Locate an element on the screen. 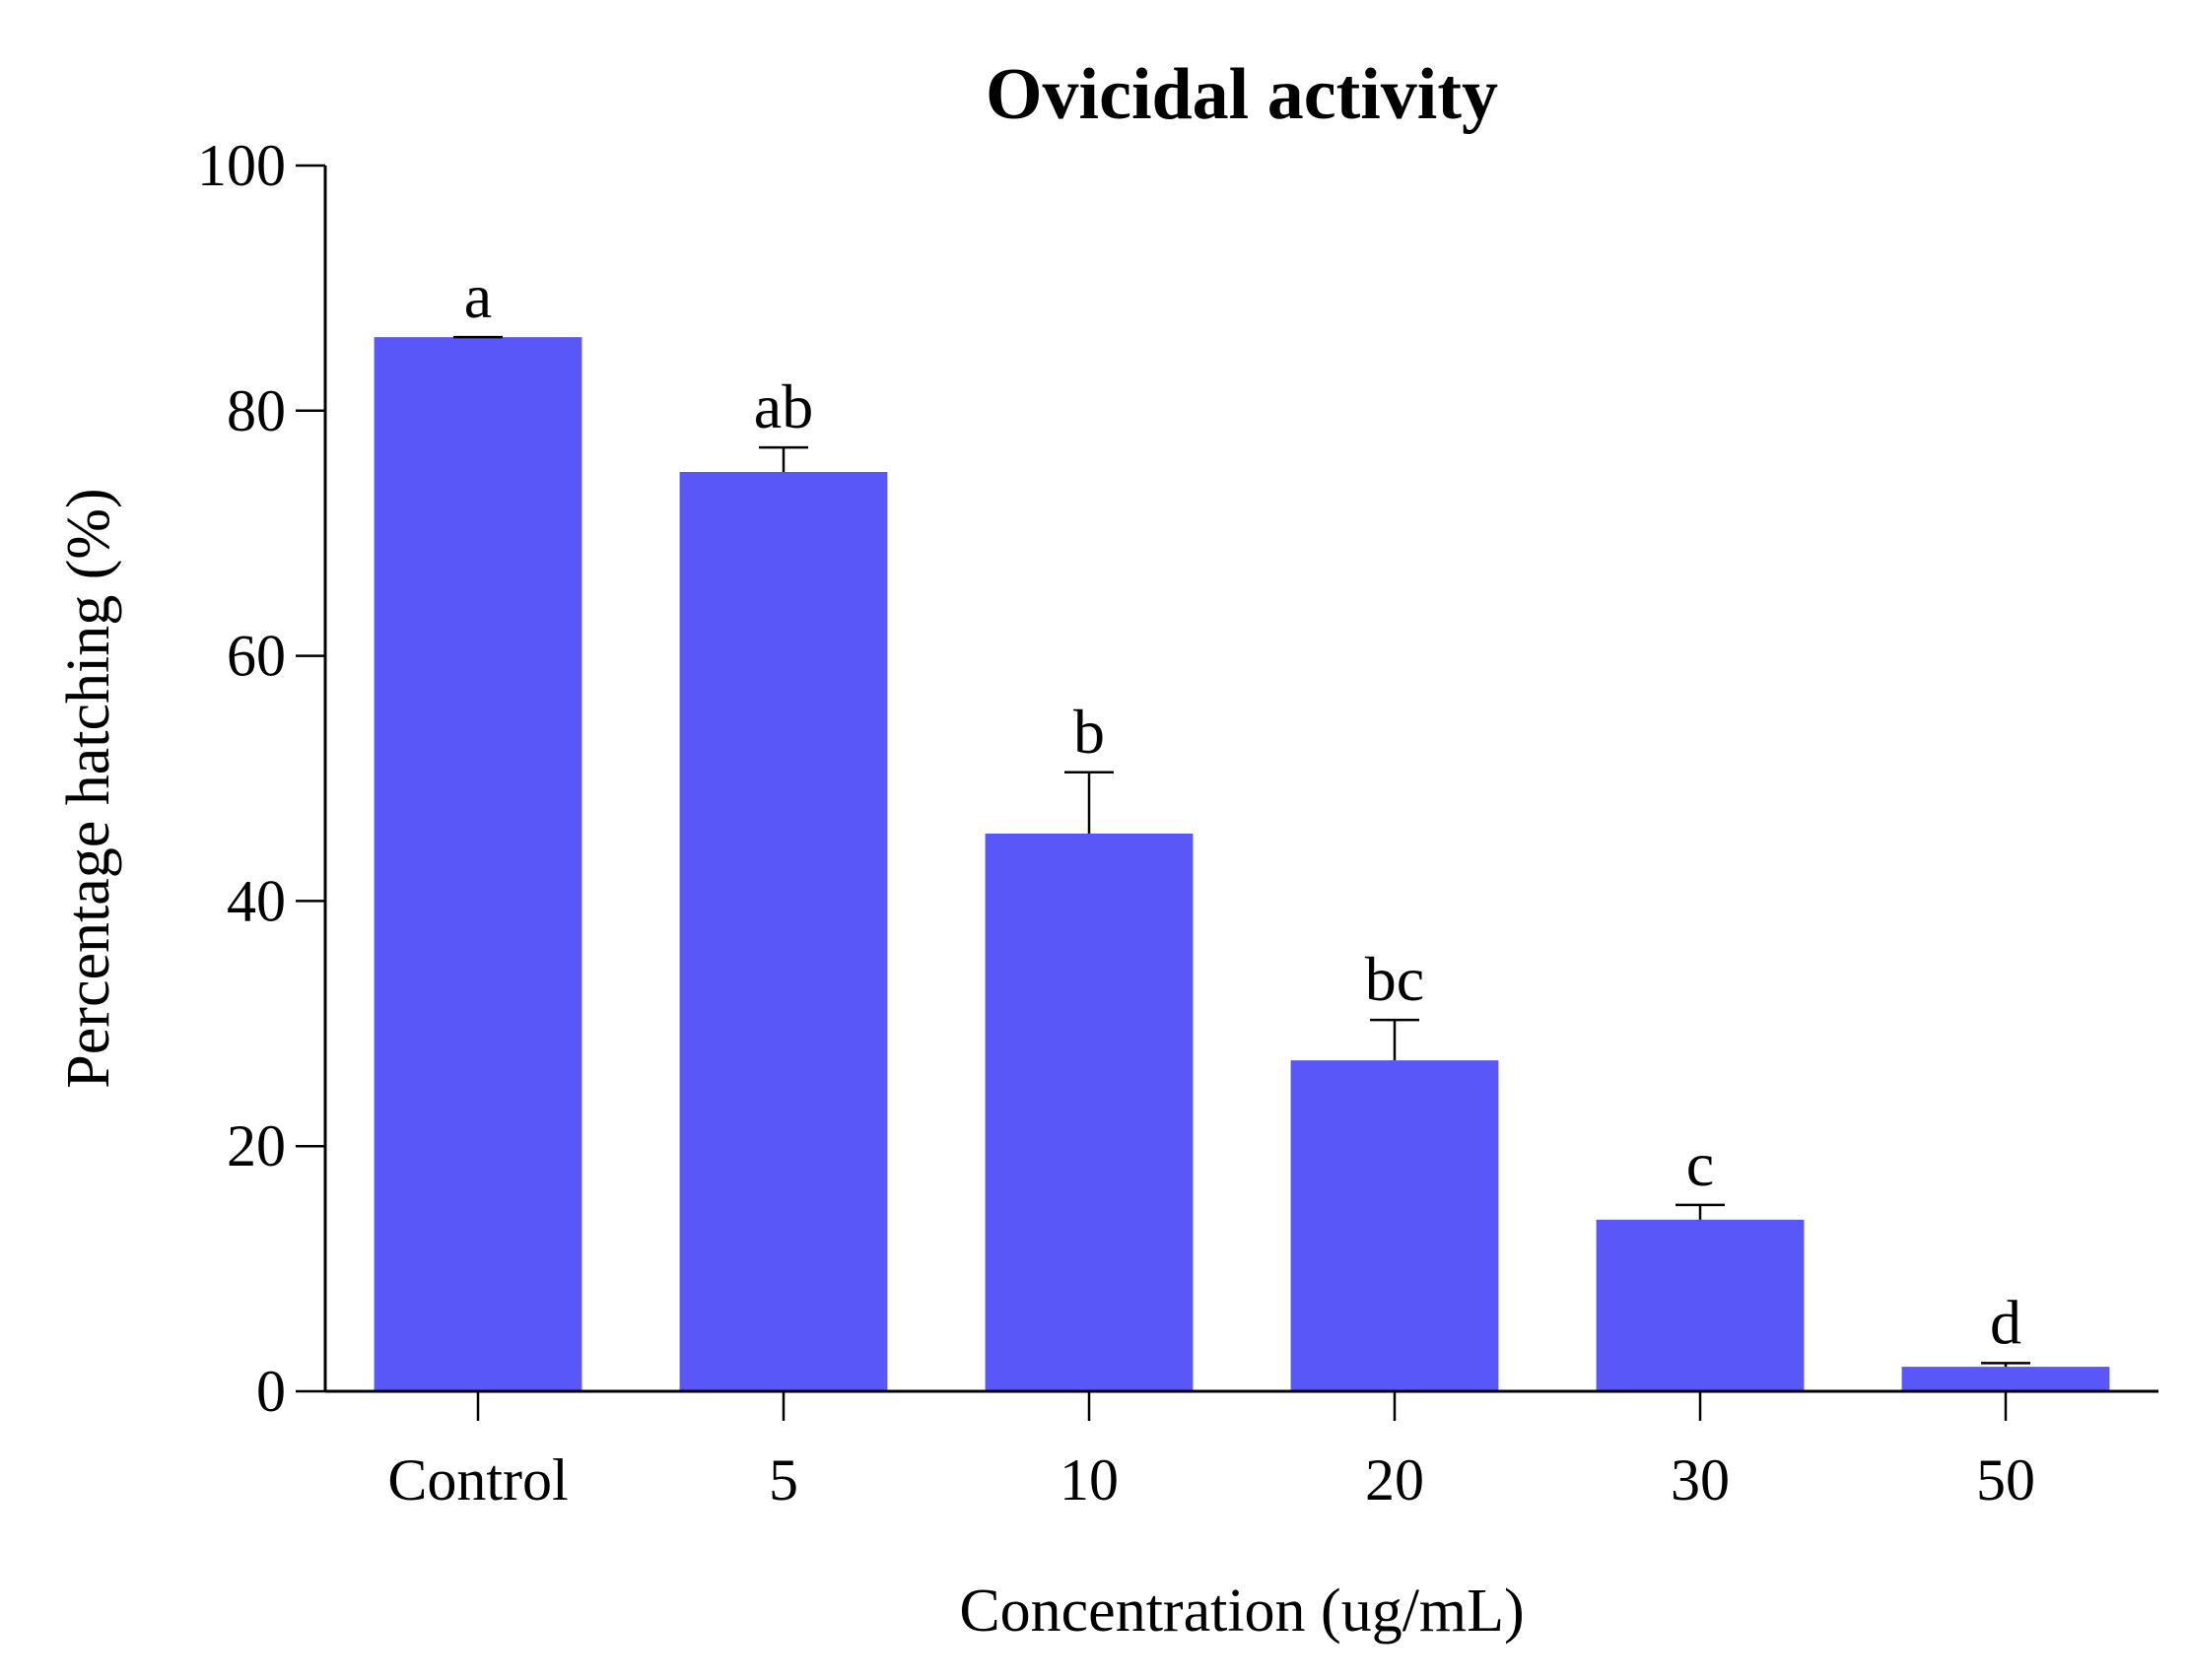 Image resolution: width=2189 pixels, height=1680 pixels. x-tick-label: 50 is located at coordinates (2005, 1479).